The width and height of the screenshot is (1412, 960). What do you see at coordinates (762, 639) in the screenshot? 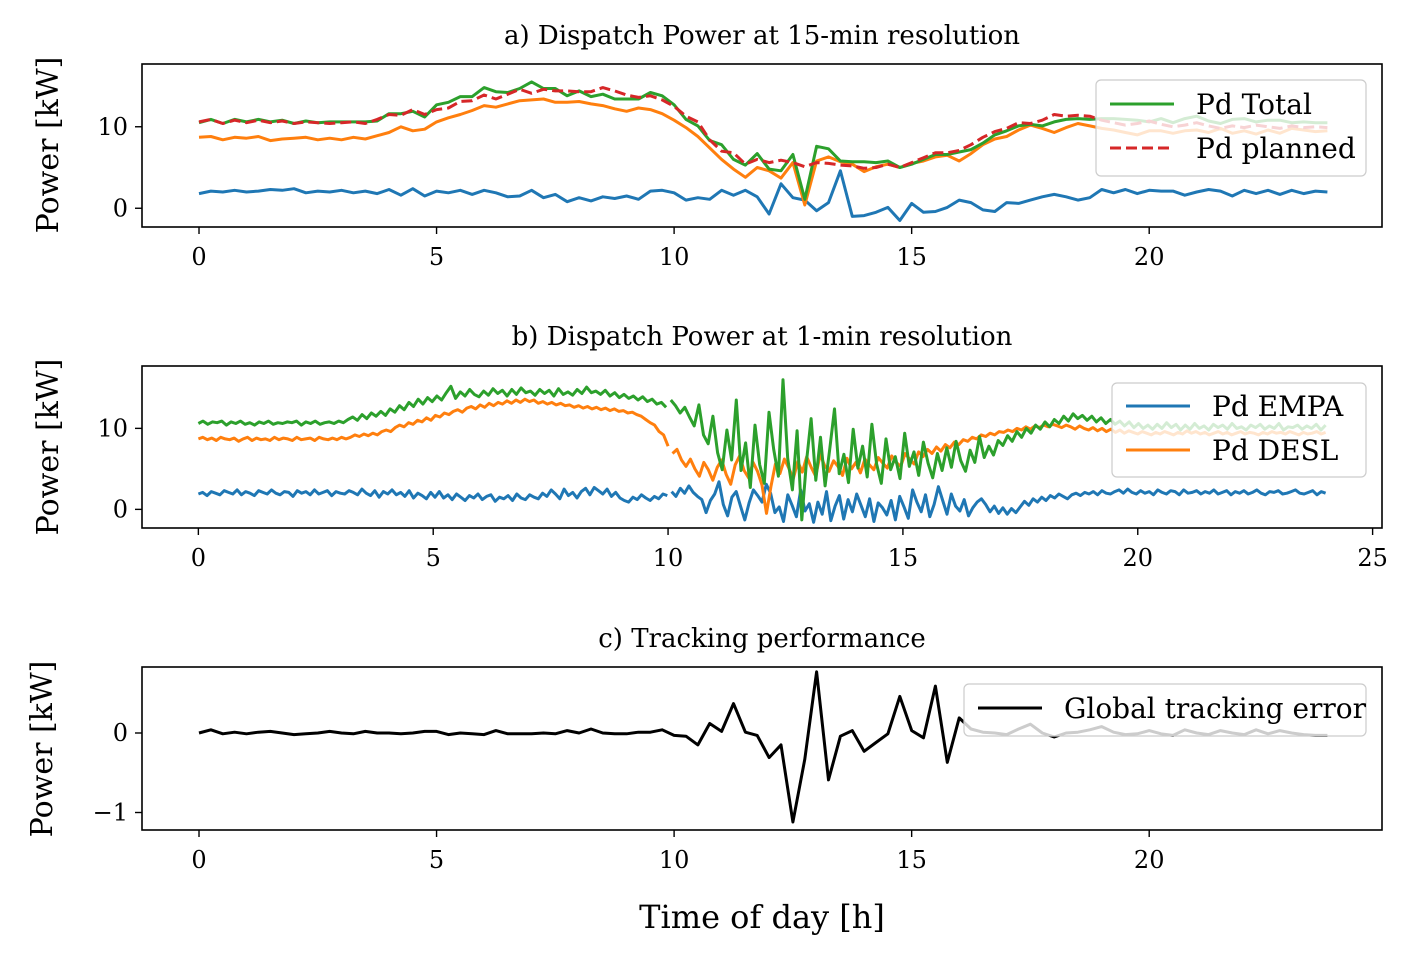
I see `panel-c-title: c) Tracking performance` at bounding box center [762, 639].